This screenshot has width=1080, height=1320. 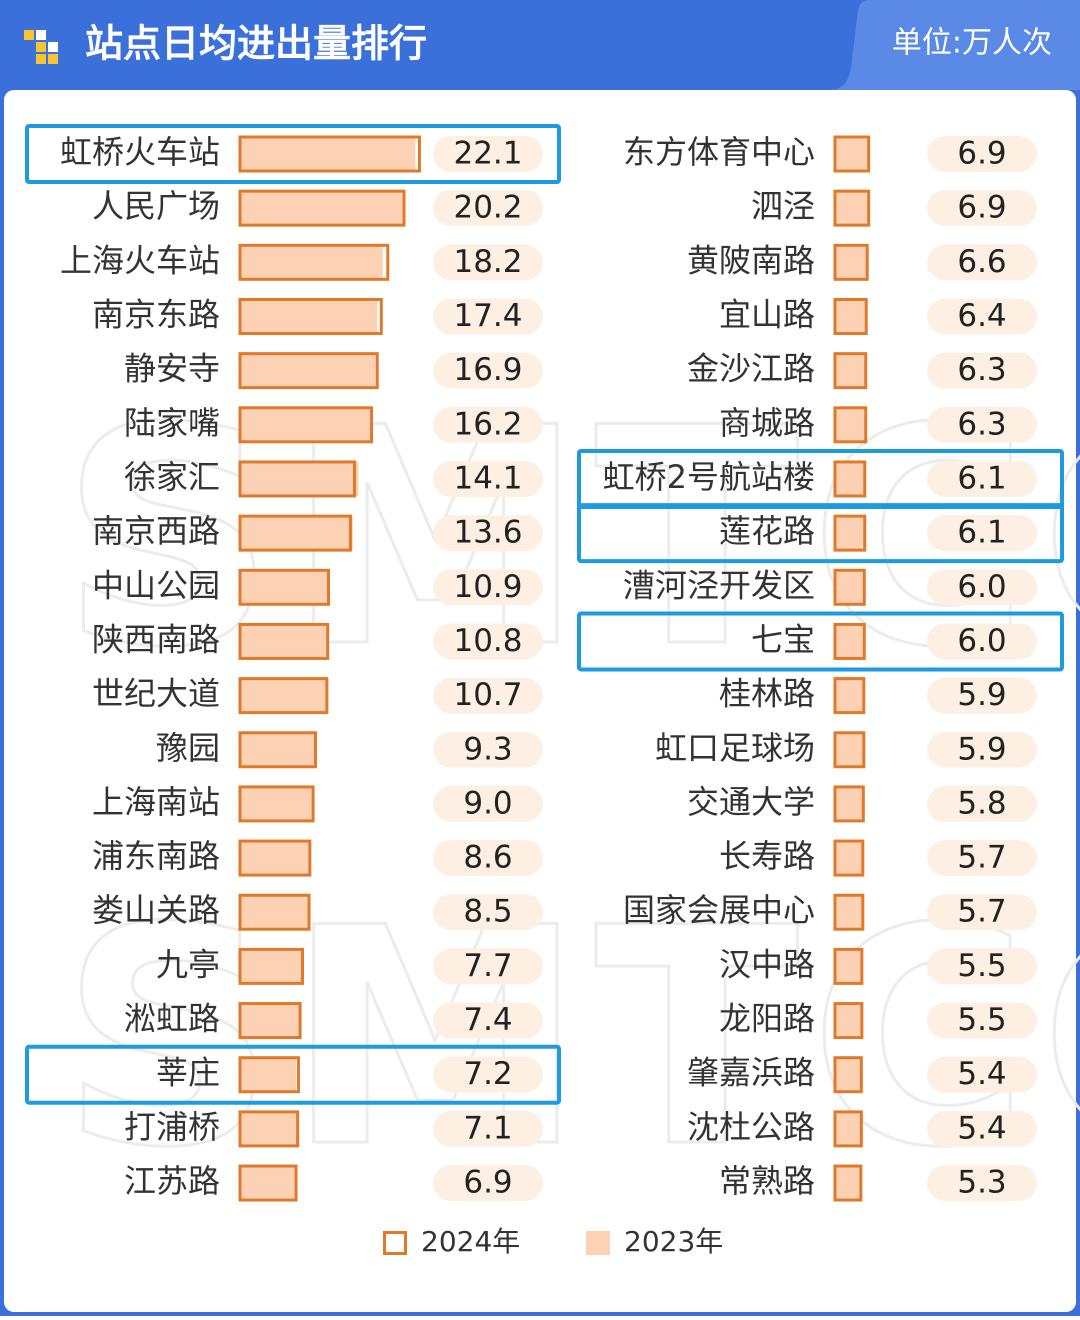 I want to click on category-label: 东方体育中心, so click(x=719, y=152).